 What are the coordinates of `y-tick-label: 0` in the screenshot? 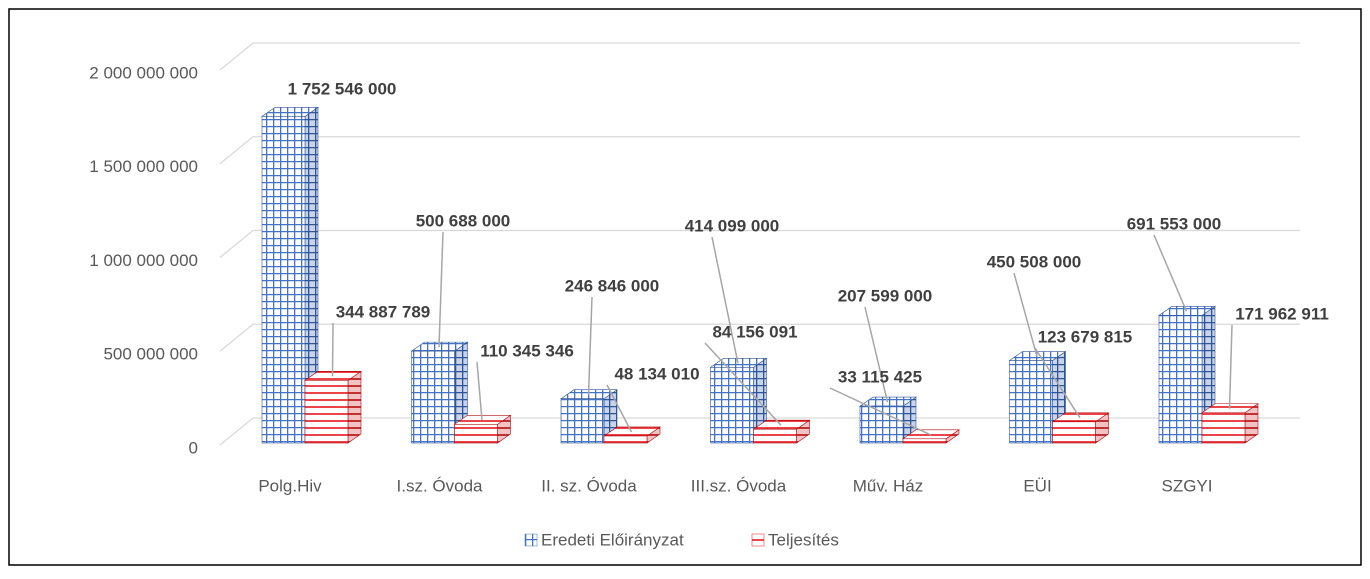 It's located at (193, 447).